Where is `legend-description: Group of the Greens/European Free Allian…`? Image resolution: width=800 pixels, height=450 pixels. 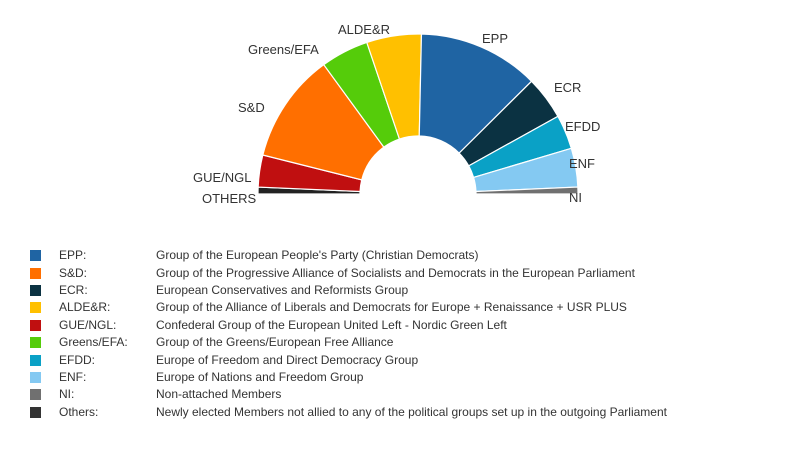 legend-description: Group of the Greens/European Free Allian… is located at coordinates (275, 342).